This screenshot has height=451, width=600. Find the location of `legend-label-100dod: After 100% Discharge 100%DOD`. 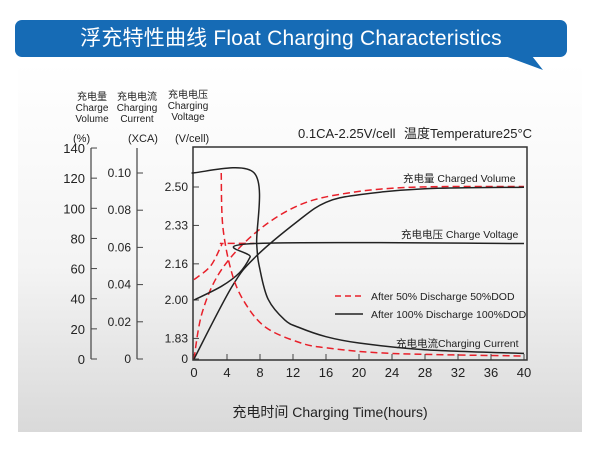

legend-label-100dod: After 100% Discharge 100%DOD is located at coordinates (449, 315).